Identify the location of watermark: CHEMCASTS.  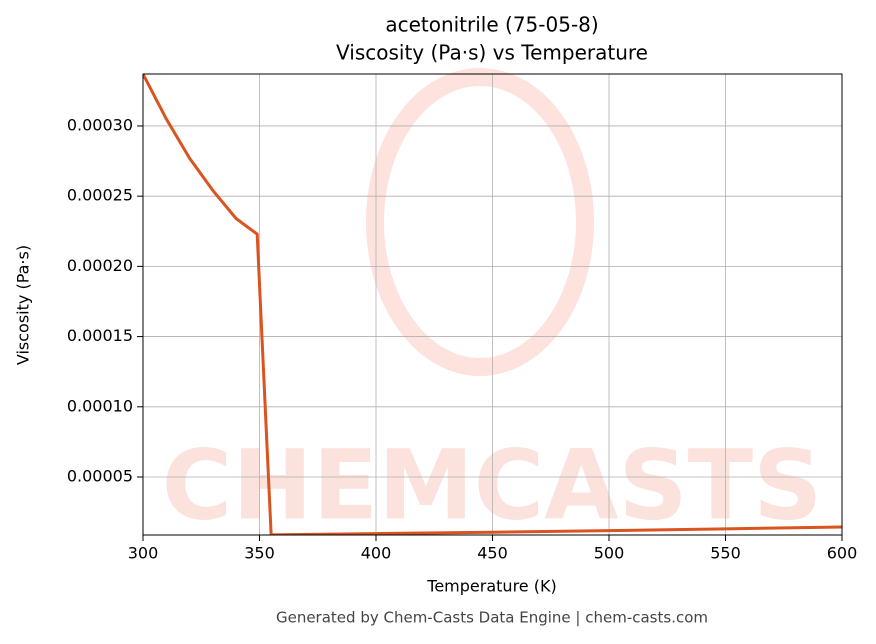
(492, 485).